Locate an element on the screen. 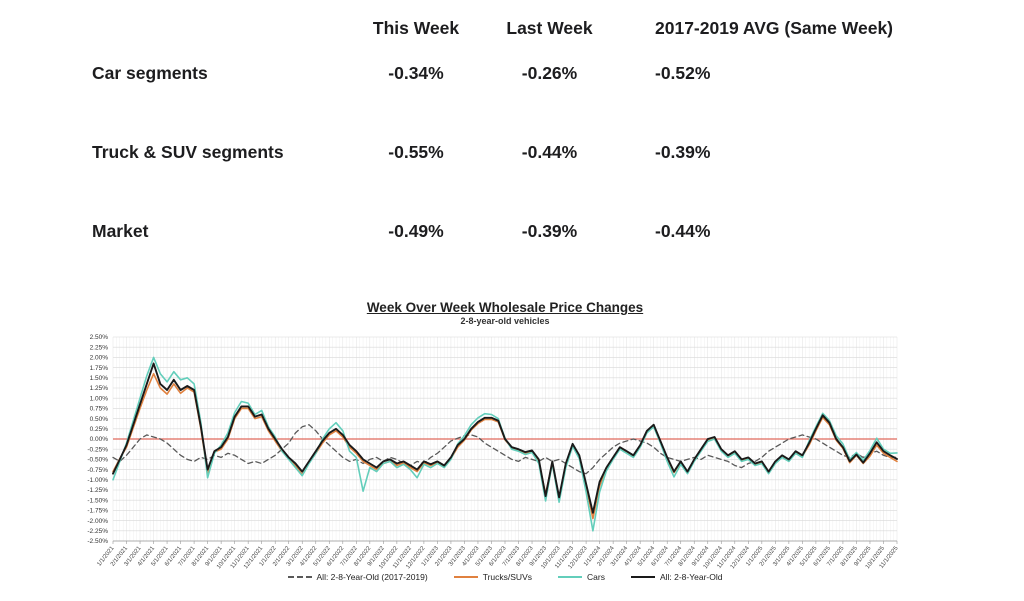 The height and width of the screenshot is (601, 1024). svg-text: 1.50% is located at coordinates (99, 378).